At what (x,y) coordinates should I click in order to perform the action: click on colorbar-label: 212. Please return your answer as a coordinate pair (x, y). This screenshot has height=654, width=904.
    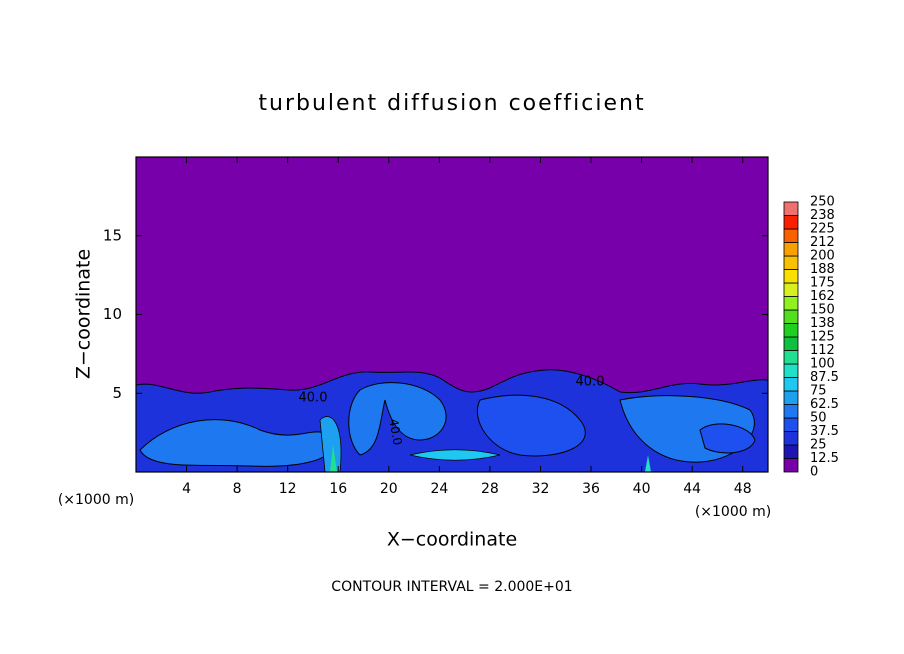
    Looking at the image, I should click on (822, 242).